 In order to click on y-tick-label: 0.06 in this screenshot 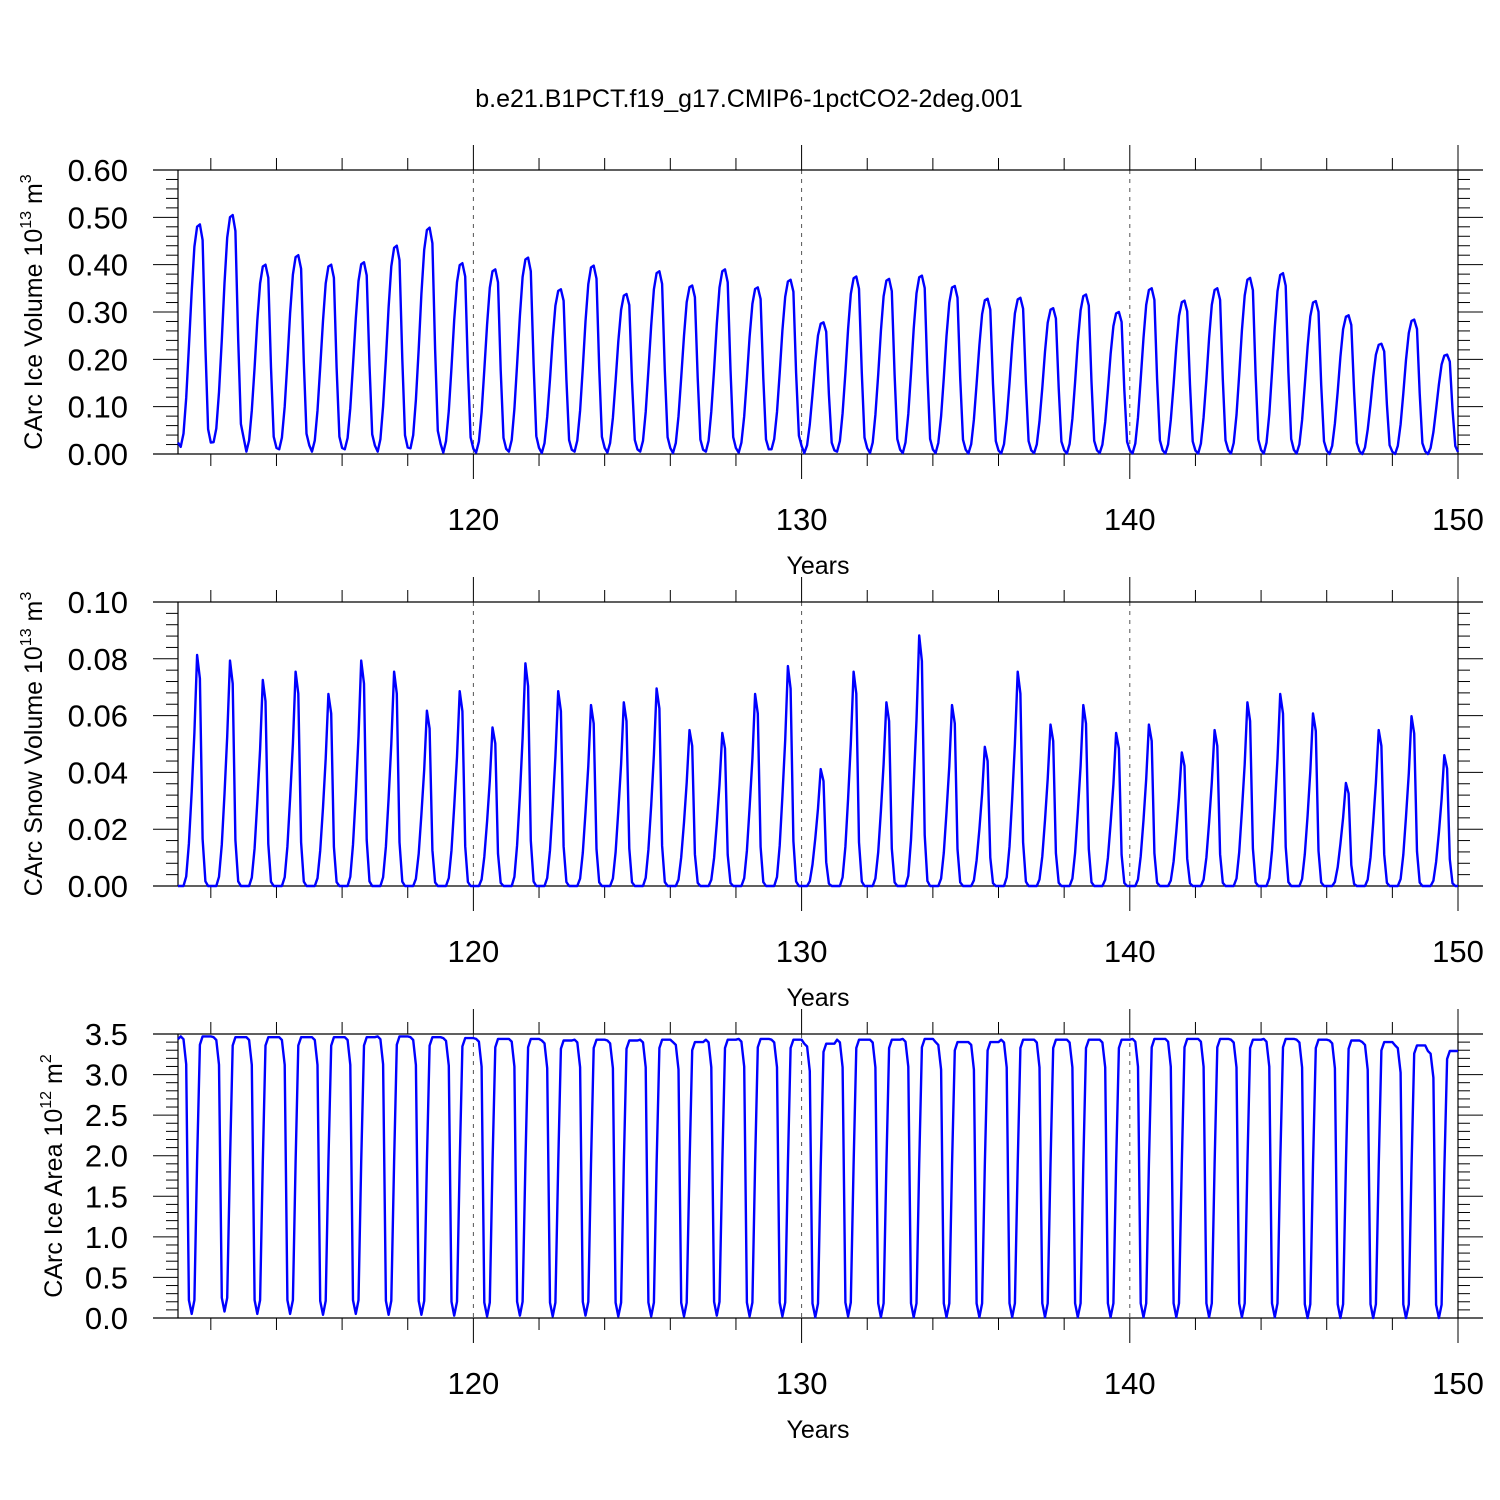, I will do `click(98, 716)`.